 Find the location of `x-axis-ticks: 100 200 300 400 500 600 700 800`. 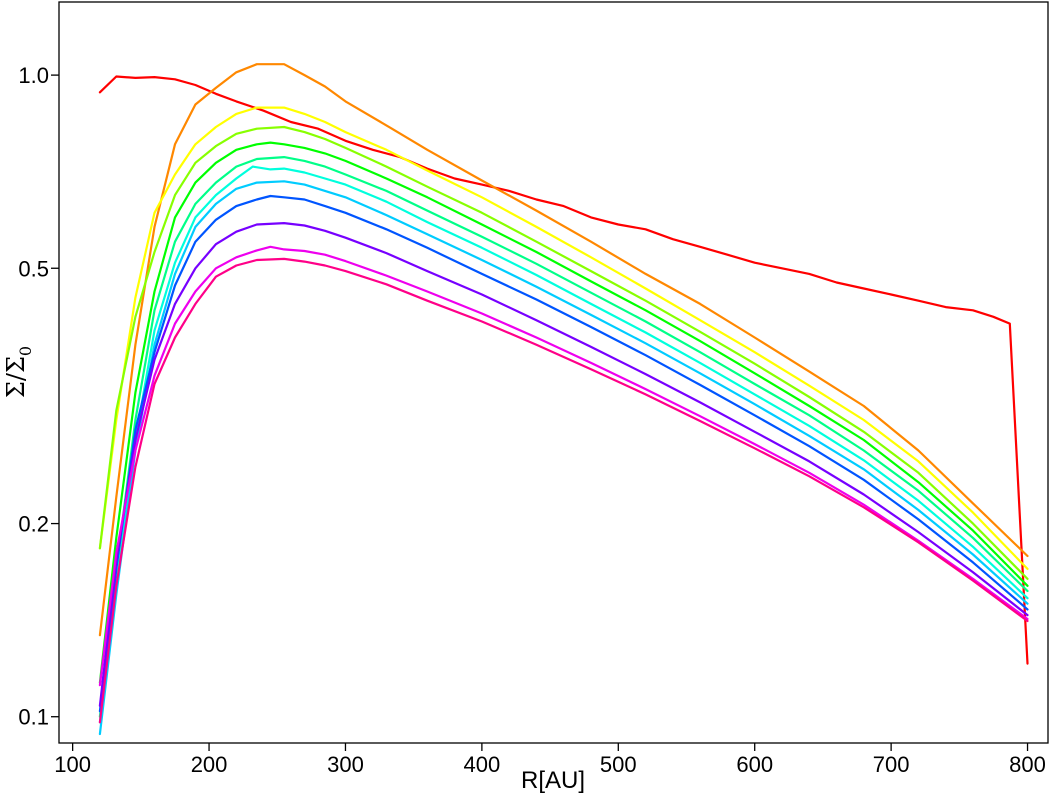

x-axis-ticks: 100 200 300 400 500 600 700 800 is located at coordinates (550, 760).